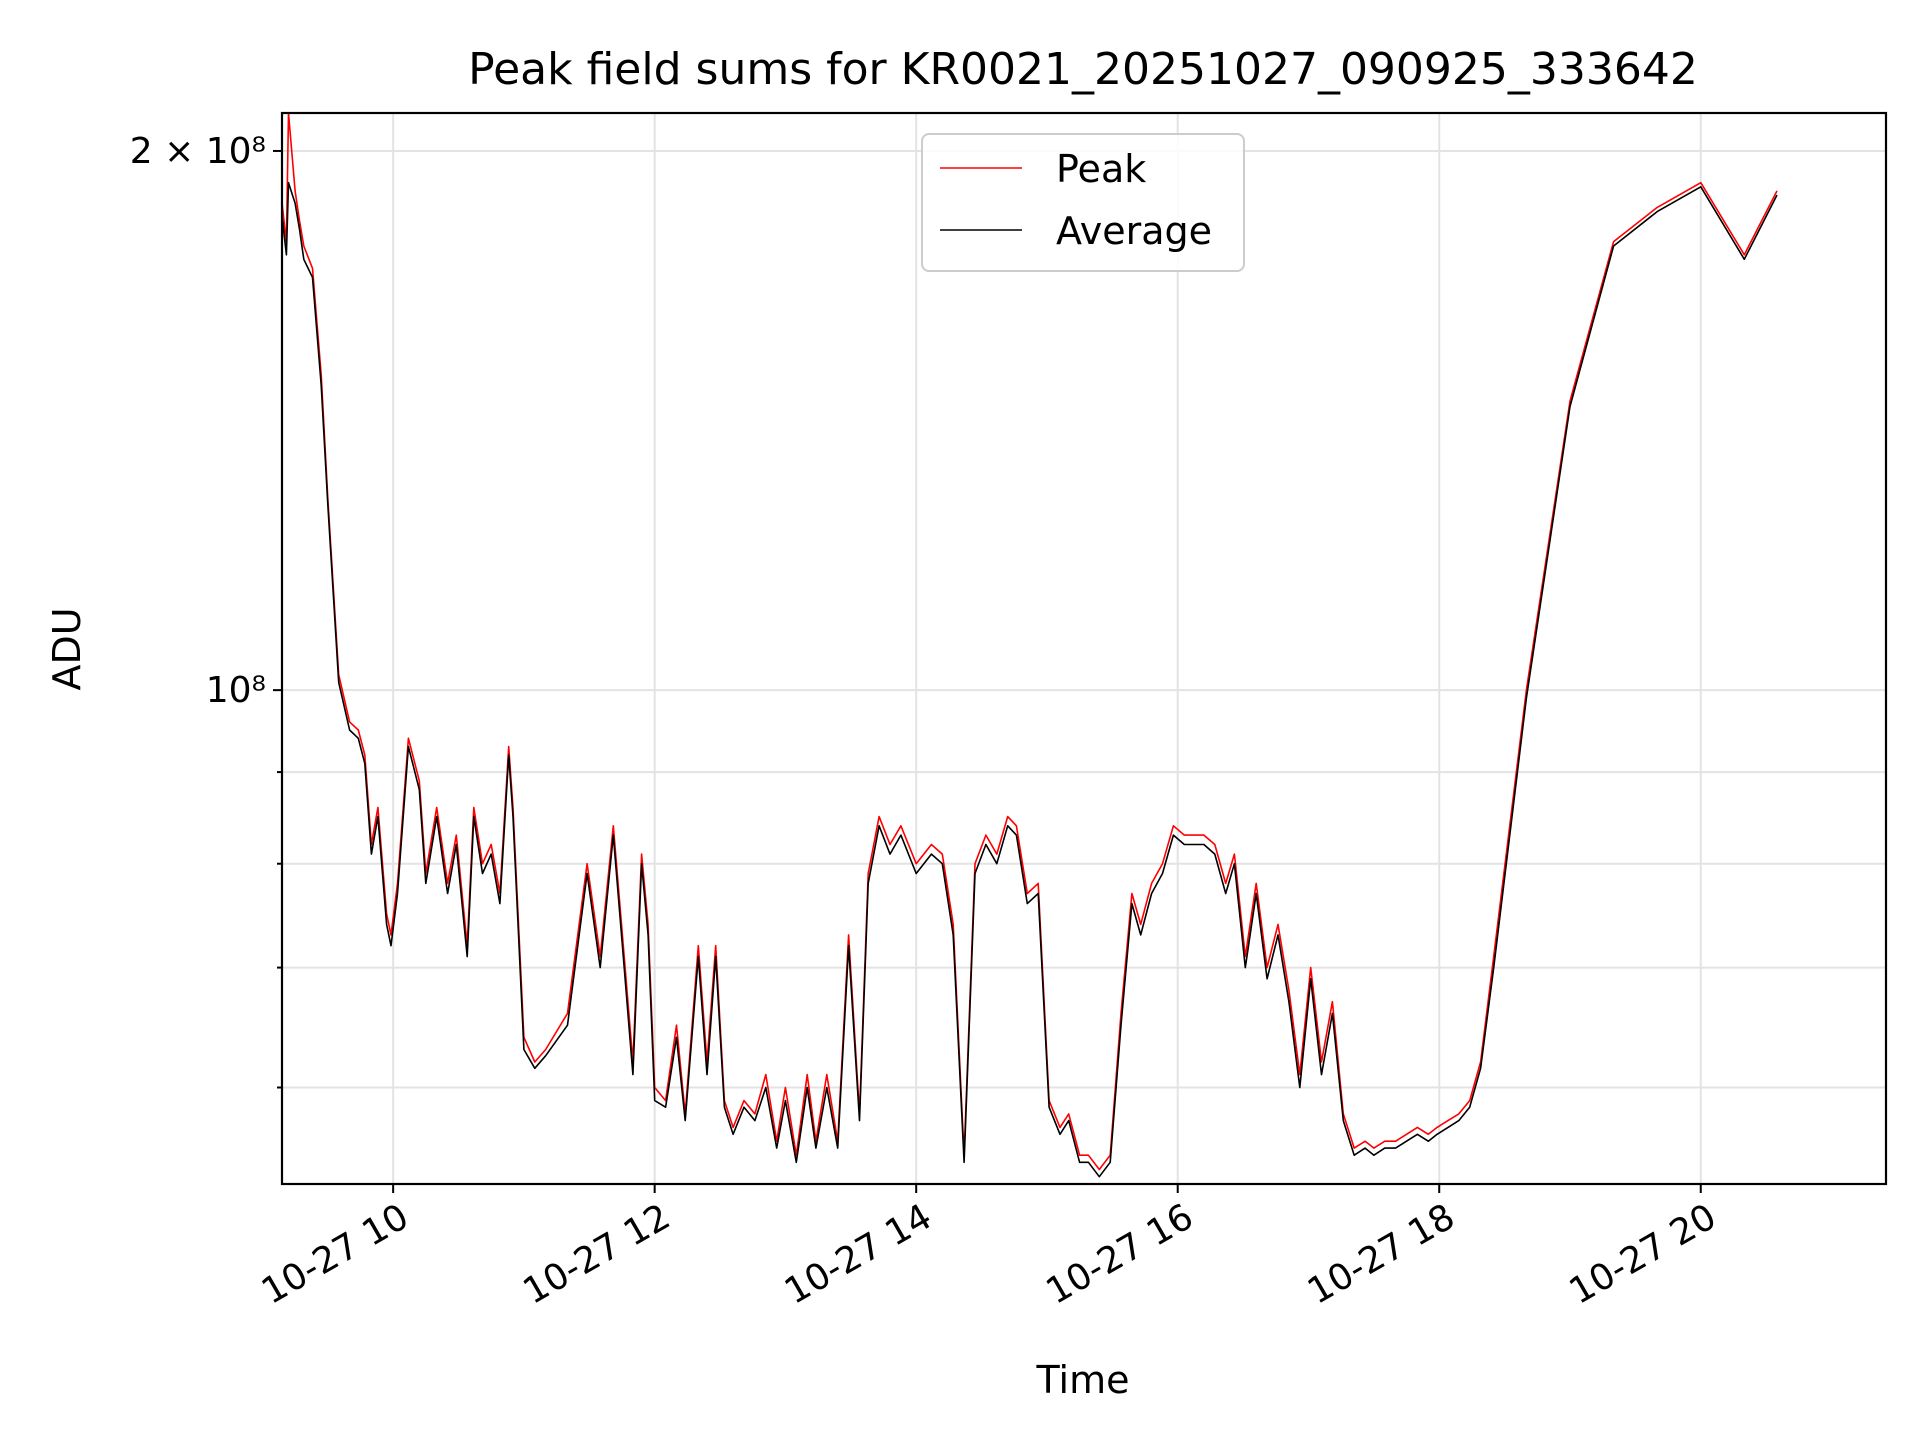  Describe the element at coordinates (1101, 169) in the screenshot. I see `legend-label-peak: Peak` at that location.